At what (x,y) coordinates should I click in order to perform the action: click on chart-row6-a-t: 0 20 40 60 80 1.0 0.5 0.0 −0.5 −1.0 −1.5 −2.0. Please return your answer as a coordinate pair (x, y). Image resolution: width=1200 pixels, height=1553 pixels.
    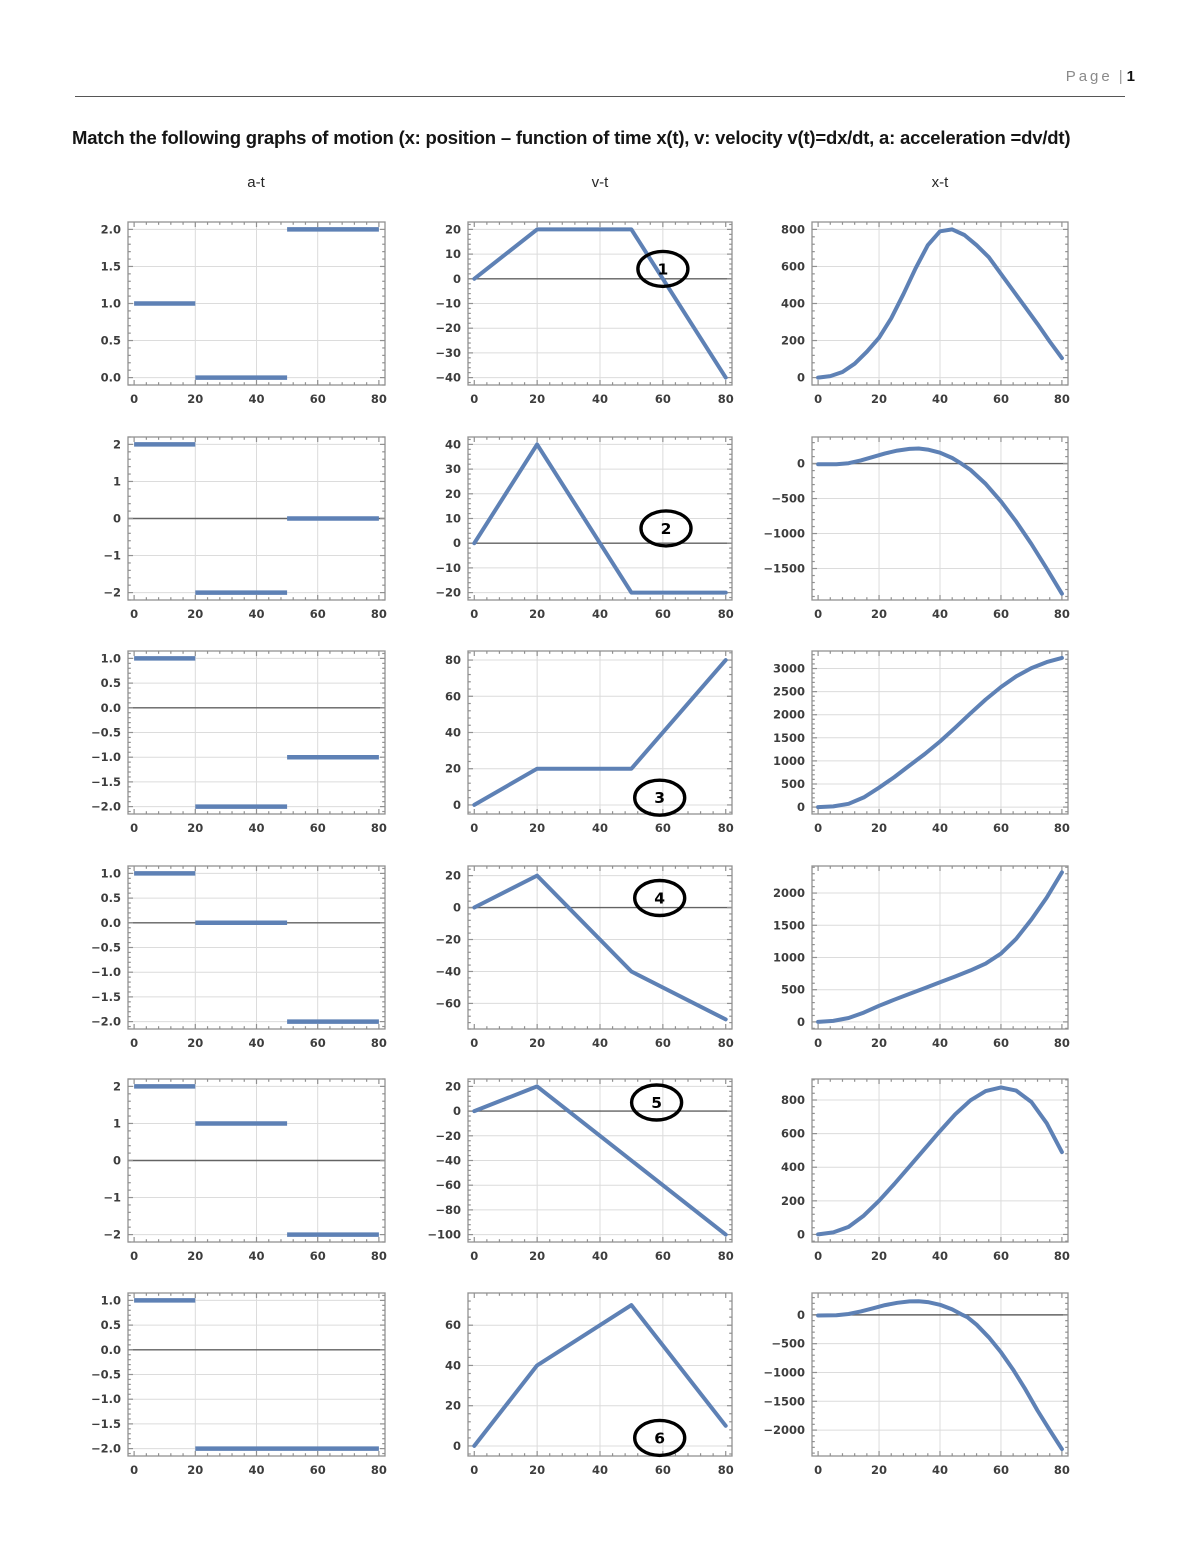
    Looking at the image, I should click on (234, 1387).